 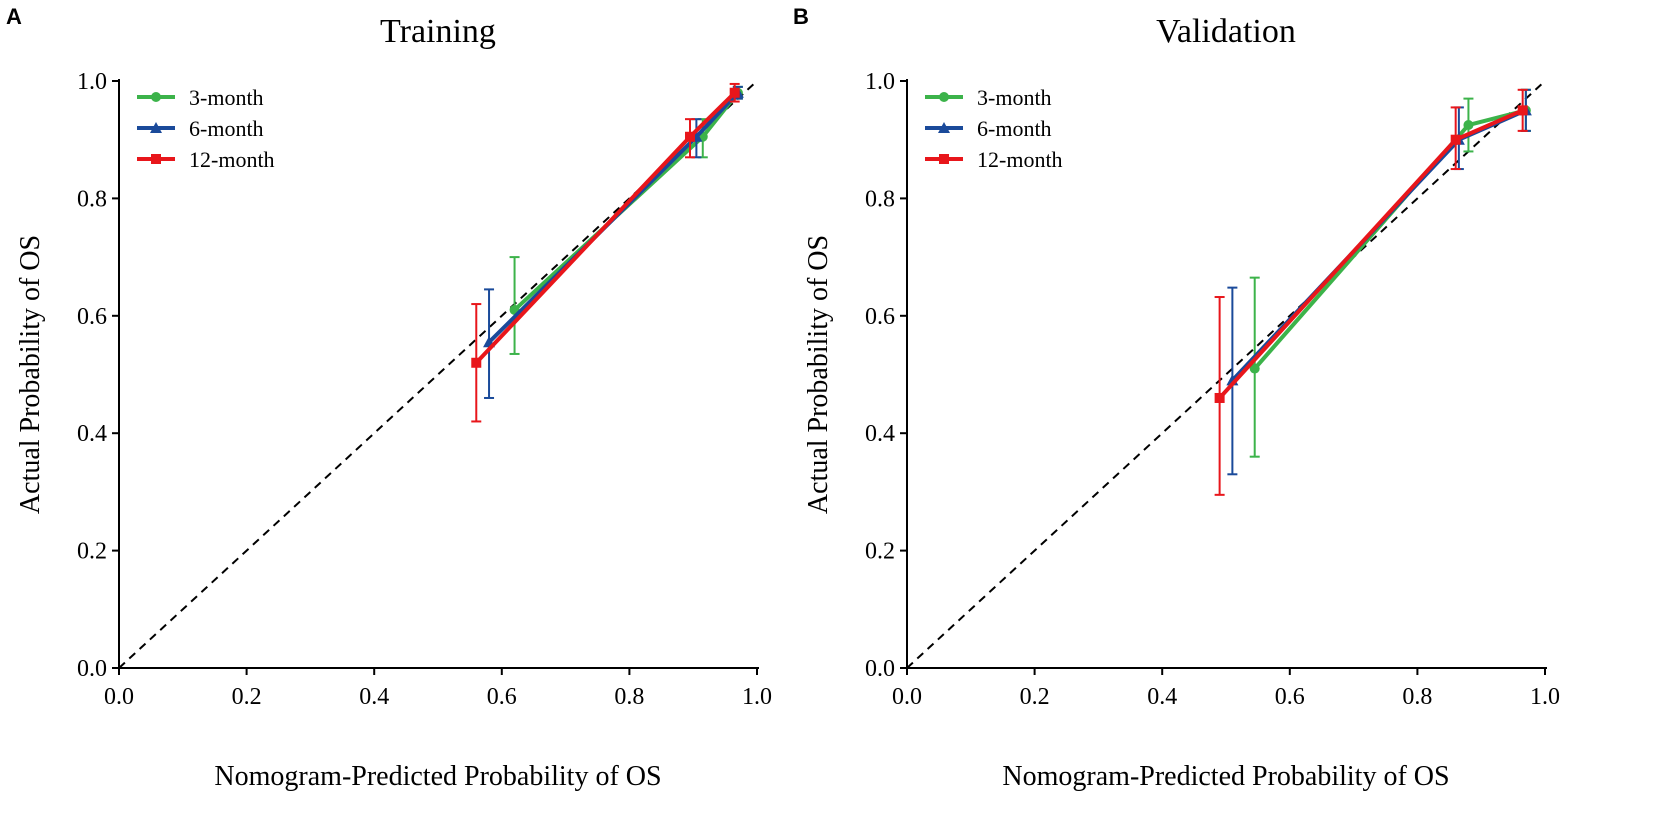 What do you see at coordinates (801, 16) in the screenshot?
I see `panel-letter: B` at bounding box center [801, 16].